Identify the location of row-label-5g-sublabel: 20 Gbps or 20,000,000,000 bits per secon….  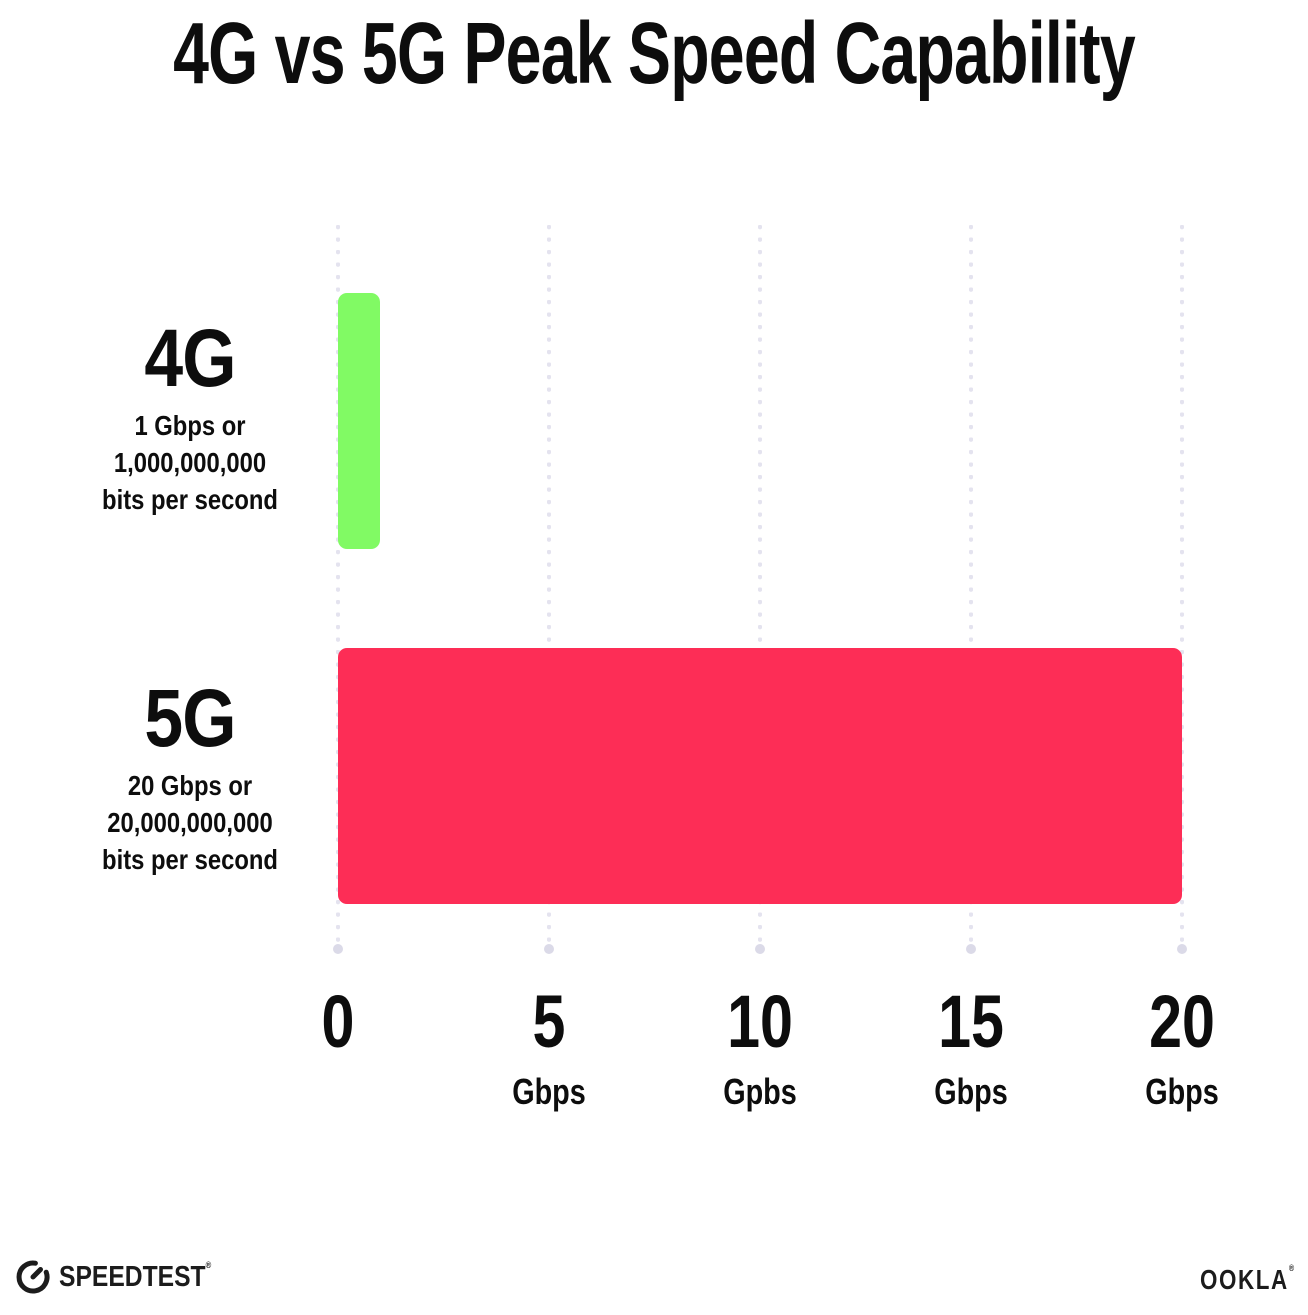
(190, 822).